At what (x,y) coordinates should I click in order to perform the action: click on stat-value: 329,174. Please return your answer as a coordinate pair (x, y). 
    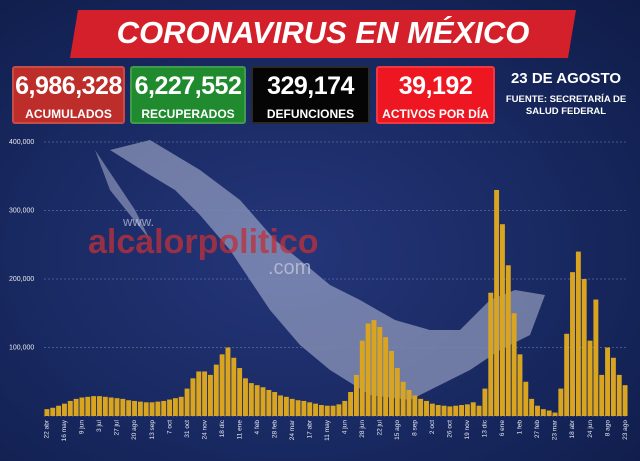
    Looking at the image, I should click on (310, 86).